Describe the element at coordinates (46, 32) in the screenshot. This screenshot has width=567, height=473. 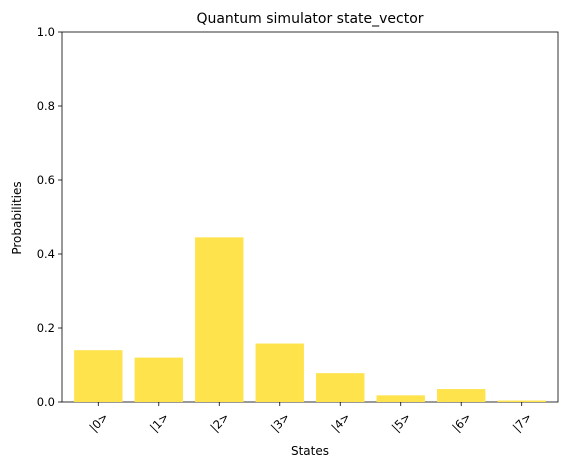
I see `y-tick-label: 1.0` at that location.